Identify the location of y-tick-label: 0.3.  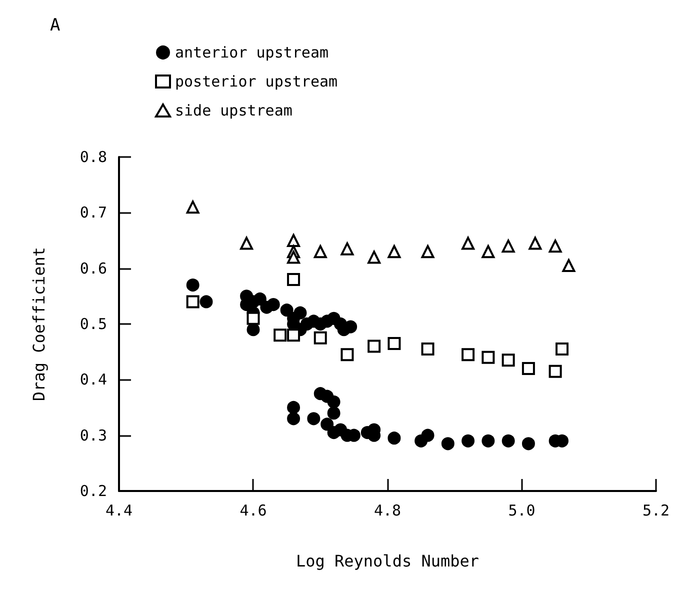
(93, 435).